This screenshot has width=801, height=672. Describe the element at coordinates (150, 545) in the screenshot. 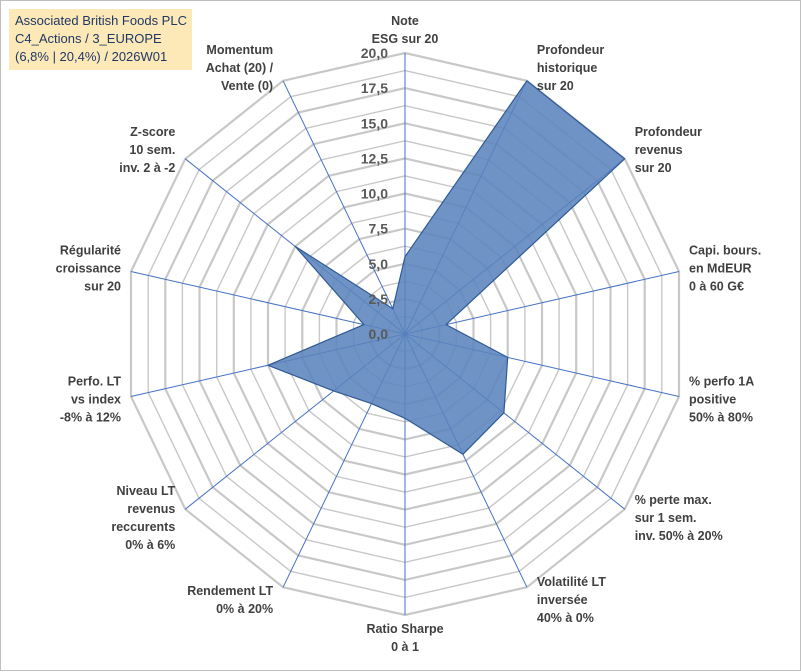

I see `axis-label-line: 0% à 6%` at that location.